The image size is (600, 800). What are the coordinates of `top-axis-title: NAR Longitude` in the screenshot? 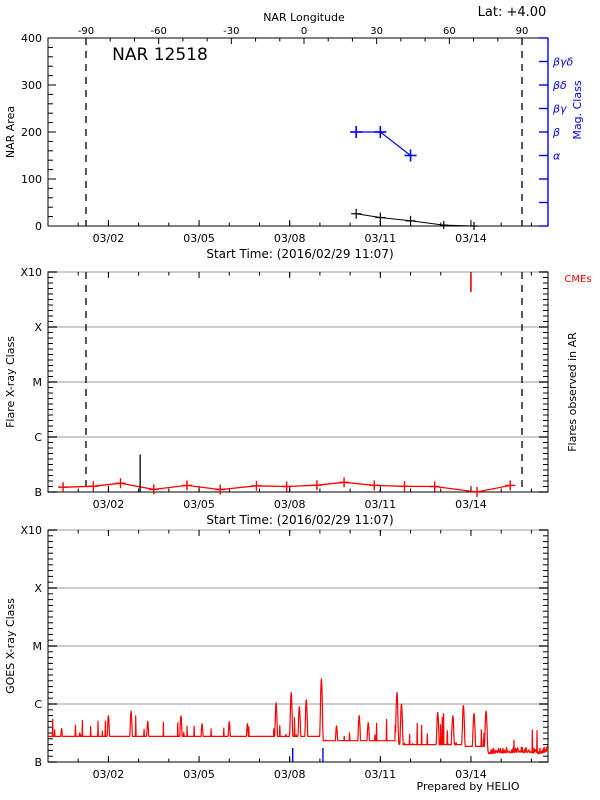 It's located at (304, 17).